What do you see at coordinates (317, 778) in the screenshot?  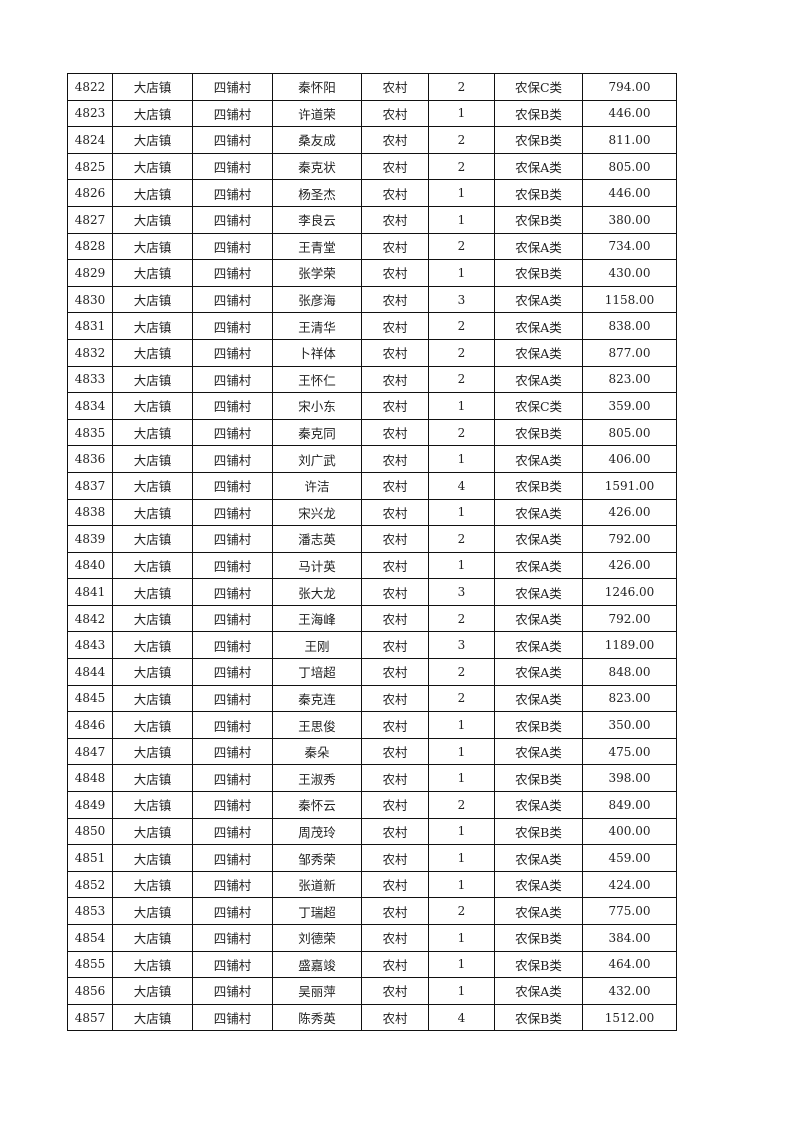 I see `cell-name: 王淑秀` at bounding box center [317, 778].